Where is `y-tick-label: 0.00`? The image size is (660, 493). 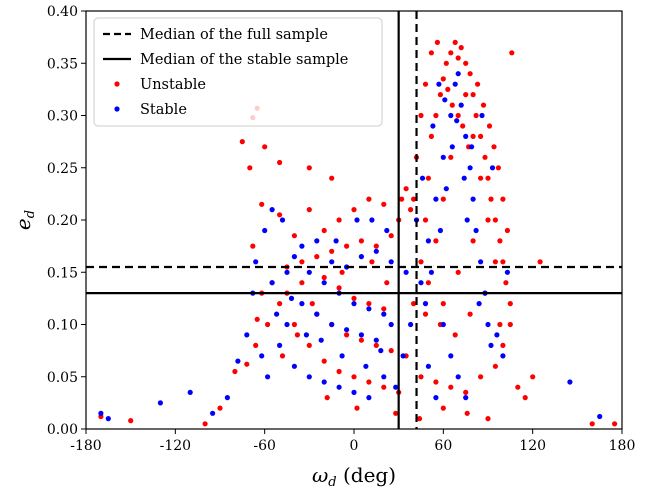 y-tick-label: 0.00 is located at coordinates (62, 430).